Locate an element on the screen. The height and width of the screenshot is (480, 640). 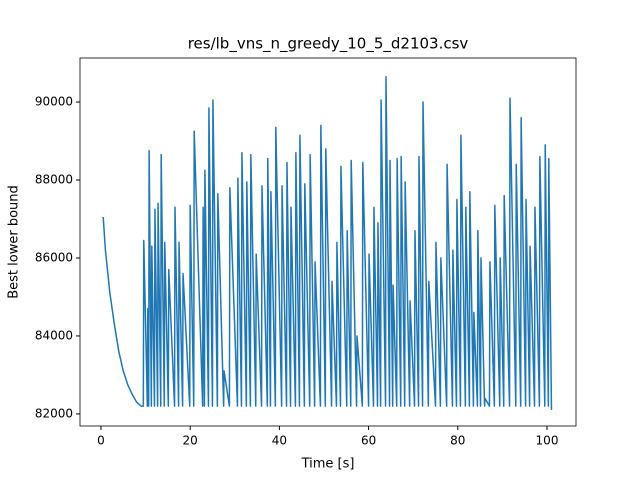
y-tick-label: 90000 is located at coordinates (54, 102).